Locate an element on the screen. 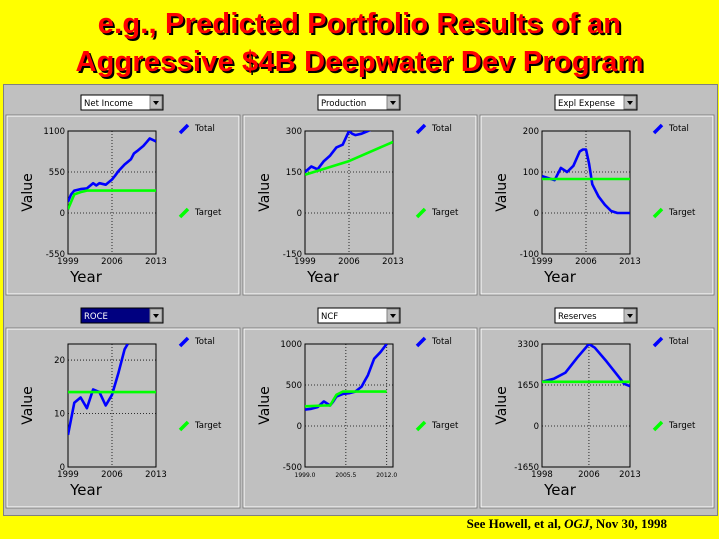 This screenshot has height=539, width=719. y-tick-label: -150 is located at coordinates (292, 255).